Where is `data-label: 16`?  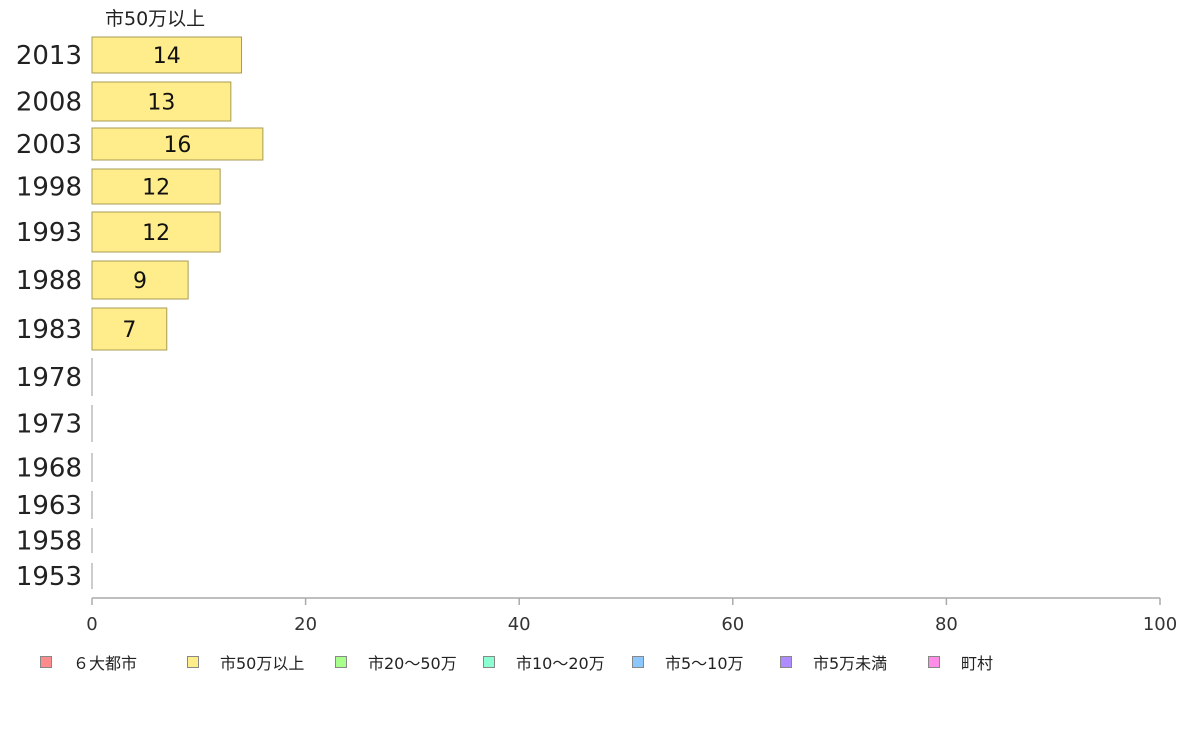 data-label: 16 is located at coordinates (177, 145).